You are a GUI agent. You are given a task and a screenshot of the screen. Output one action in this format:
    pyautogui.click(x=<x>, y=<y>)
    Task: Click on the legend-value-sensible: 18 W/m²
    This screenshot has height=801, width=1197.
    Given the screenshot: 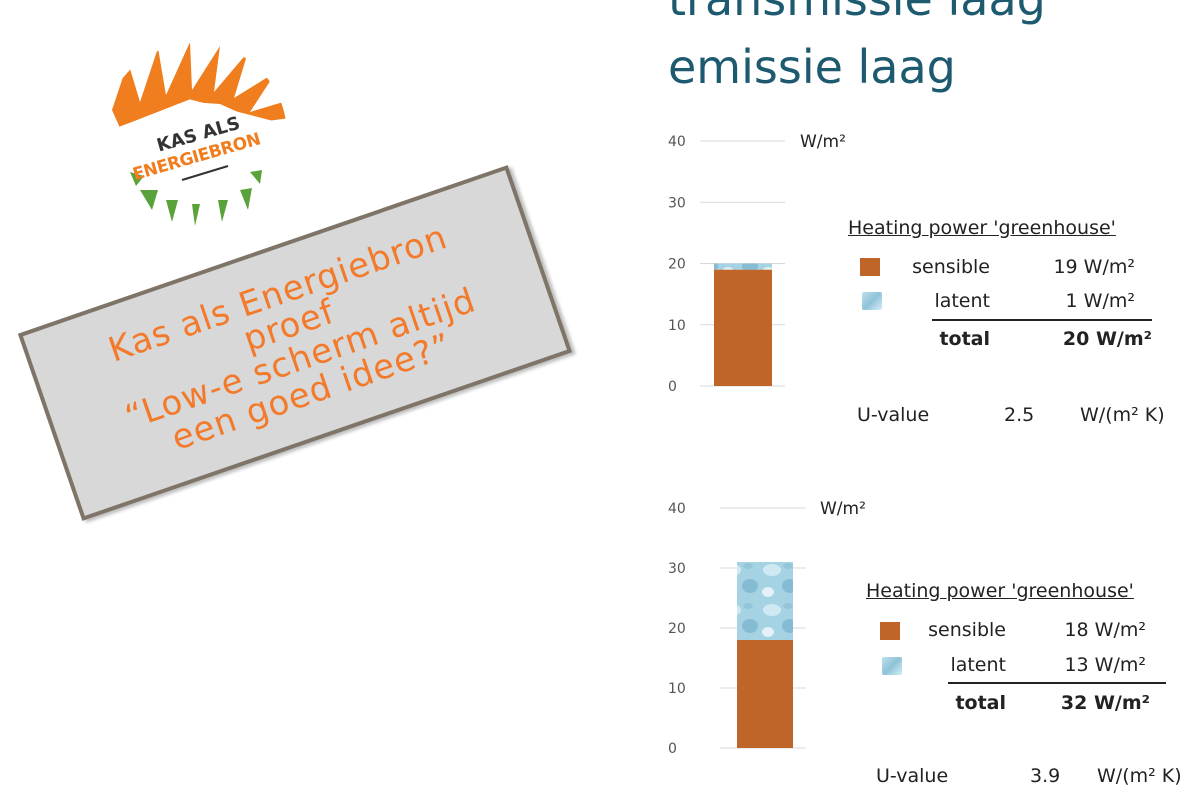 What is the action you would take?
    pyautogui.click(x=1105, y=630)
    